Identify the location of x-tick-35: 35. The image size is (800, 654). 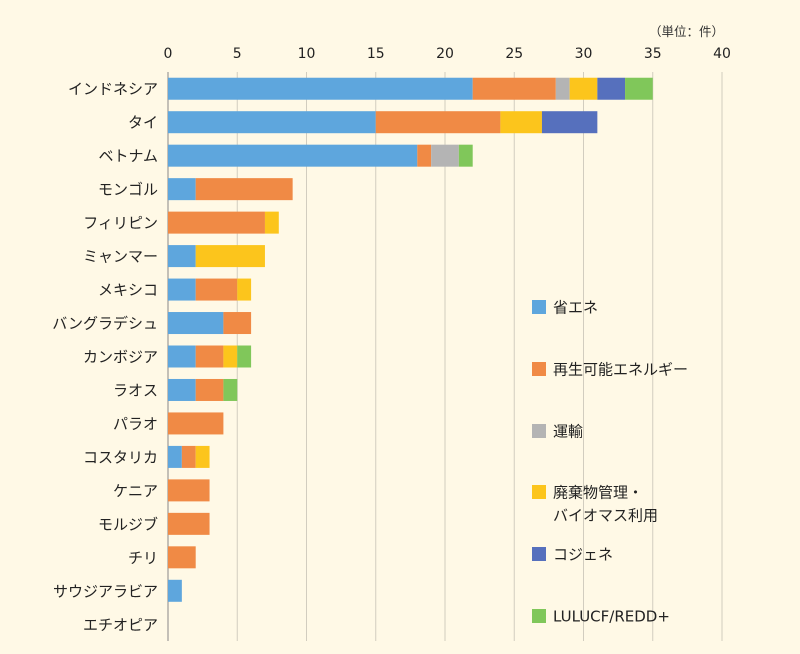
(653, 54).